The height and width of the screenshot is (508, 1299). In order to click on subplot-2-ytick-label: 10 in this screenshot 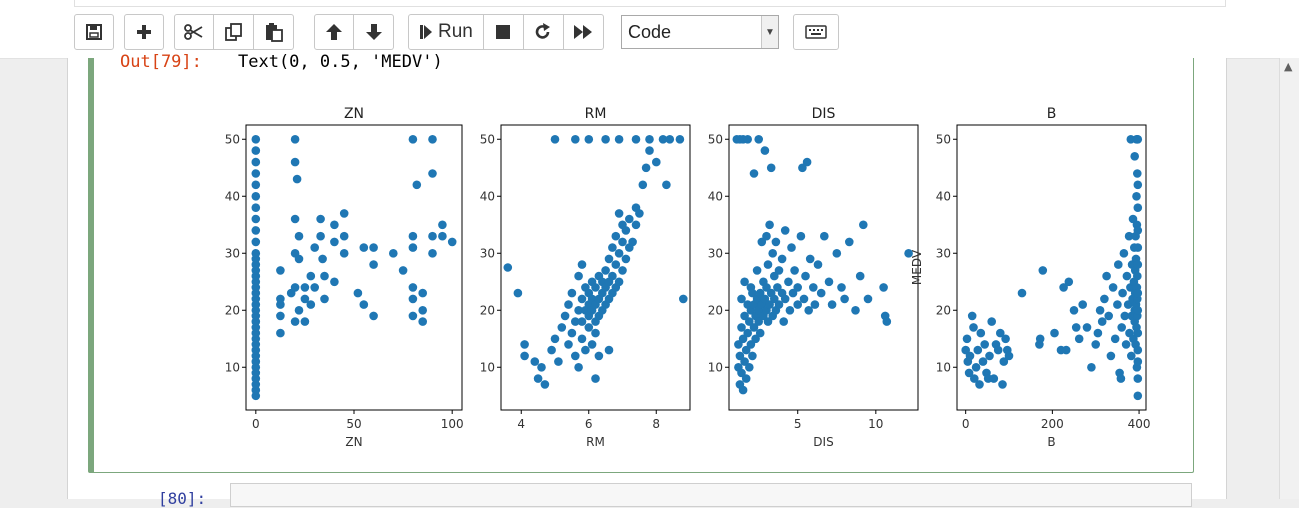, I will do `click(487, 367)`.